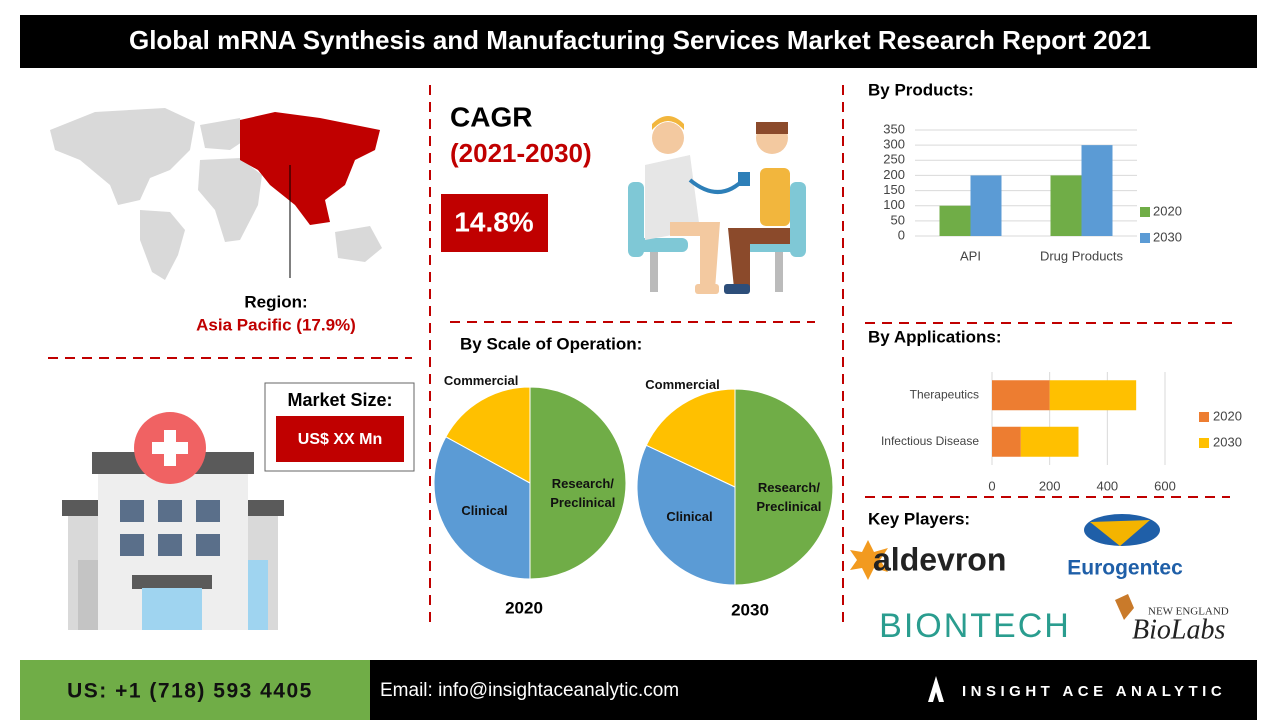  I want to click on section-title: By Scale of Operation:, so click(551, 343).